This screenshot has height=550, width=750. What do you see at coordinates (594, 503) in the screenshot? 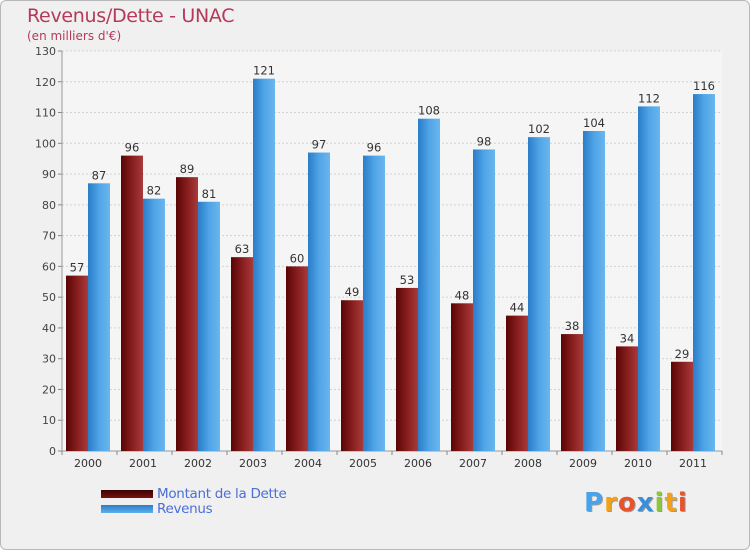
I see `logo-letter: P` at bounding box center [594, 503].